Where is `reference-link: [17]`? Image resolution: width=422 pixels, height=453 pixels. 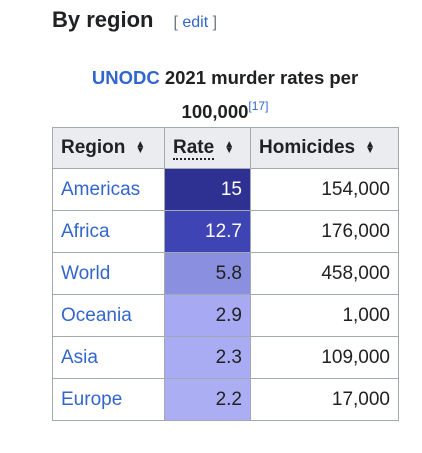
reference-link: [17] is located at coordinates (258, 106).